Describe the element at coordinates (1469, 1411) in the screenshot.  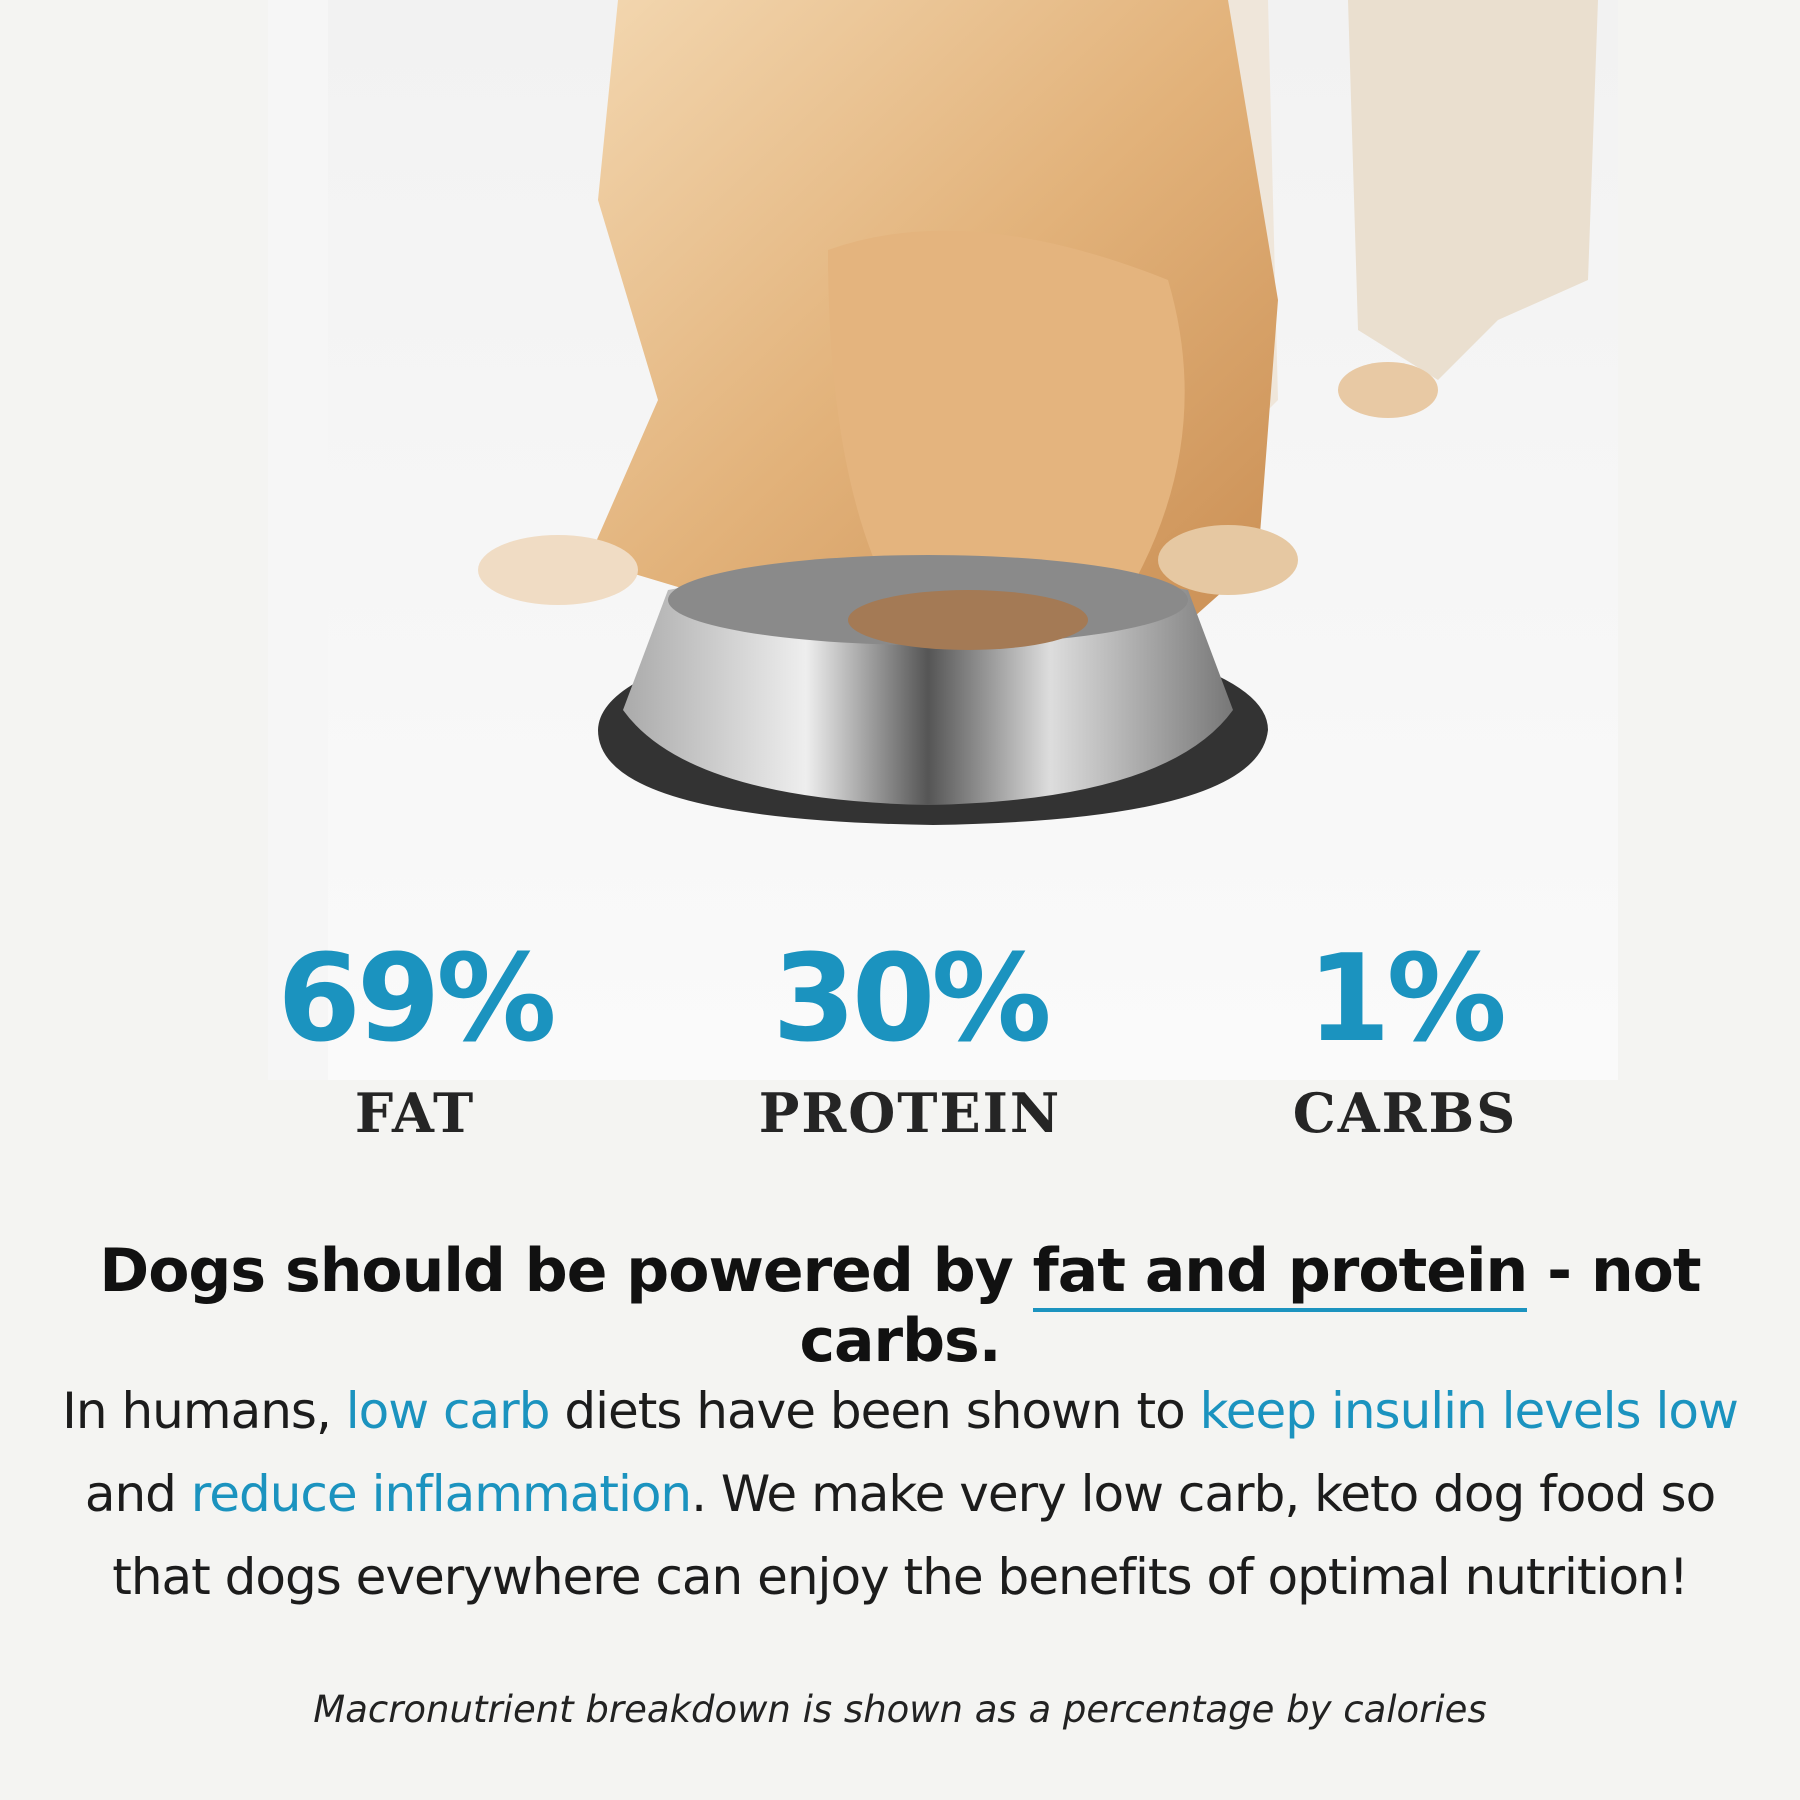
I see `highlight-text: keep insulin levels low` at that location.